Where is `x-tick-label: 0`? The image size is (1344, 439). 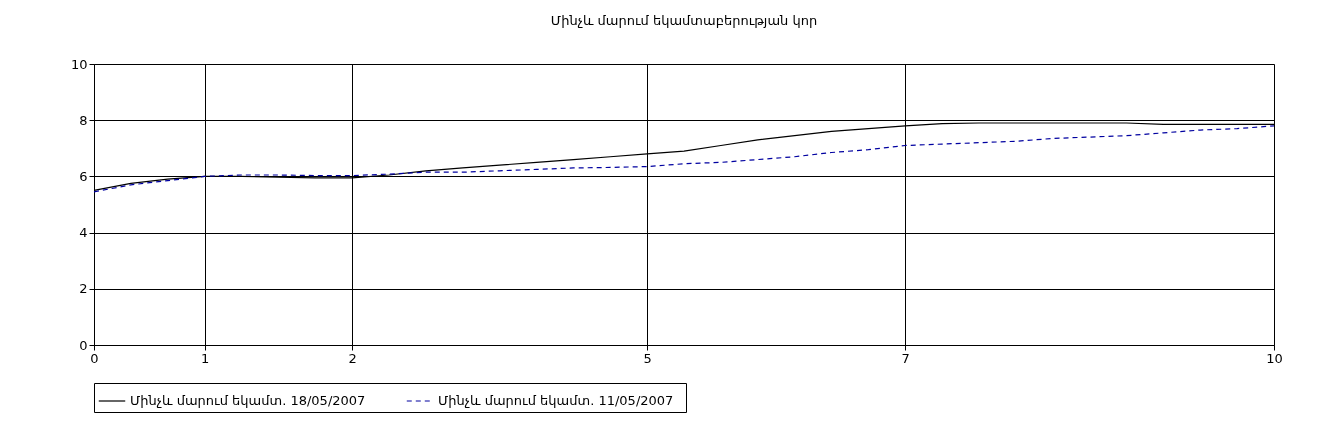
x-tick-label: 0 is located at coordinates (94, 358).